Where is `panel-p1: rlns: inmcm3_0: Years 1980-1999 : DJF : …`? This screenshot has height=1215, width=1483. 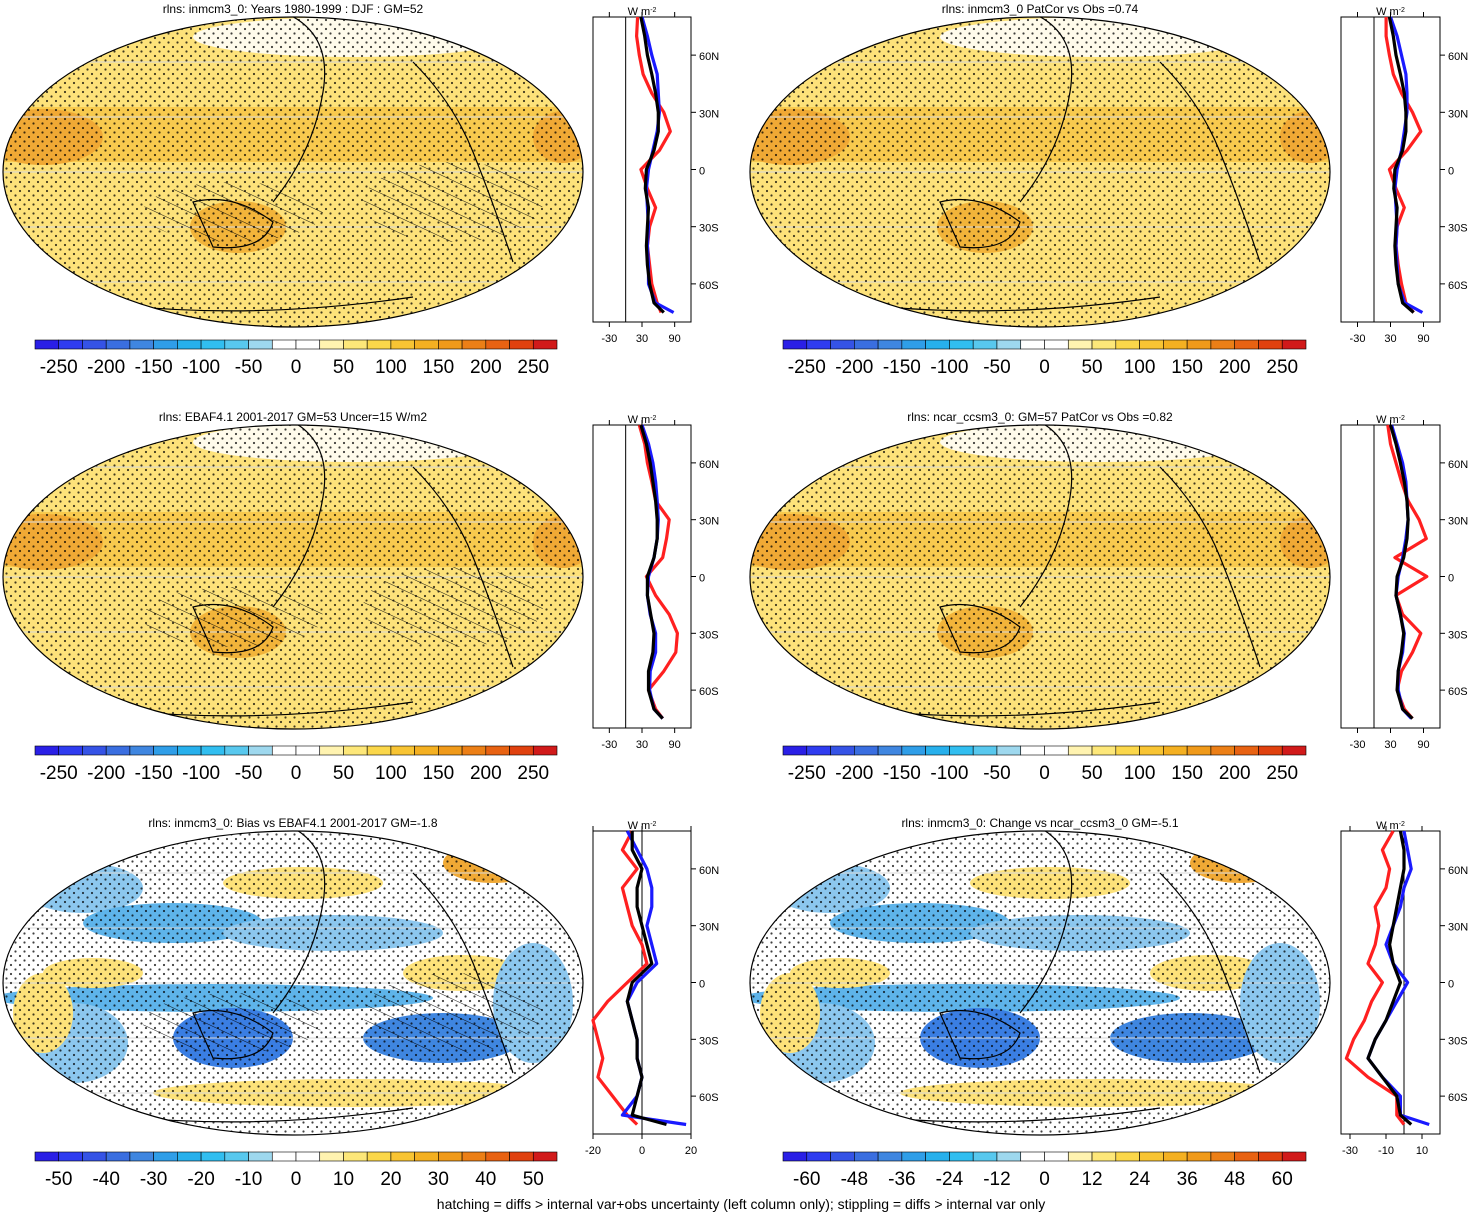
panel-p1: rlns: inmcm3_0: Years 1980-1999 : DJF : … is located at coordinates (360, 190).